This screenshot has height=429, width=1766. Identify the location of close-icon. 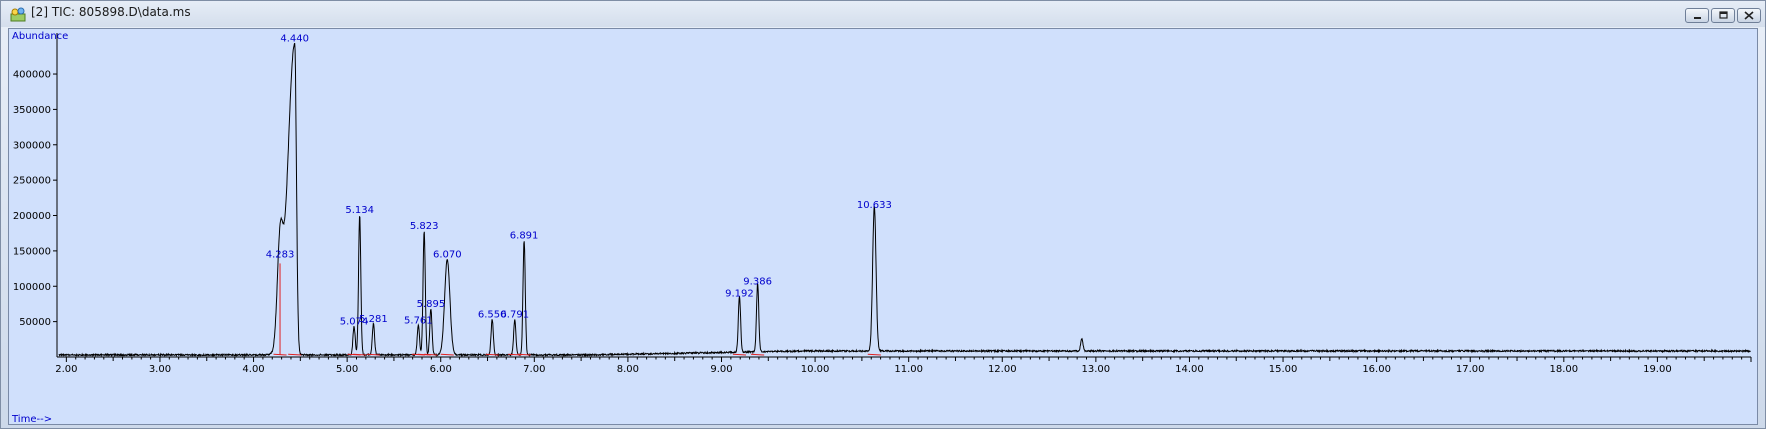
(1749, 15).